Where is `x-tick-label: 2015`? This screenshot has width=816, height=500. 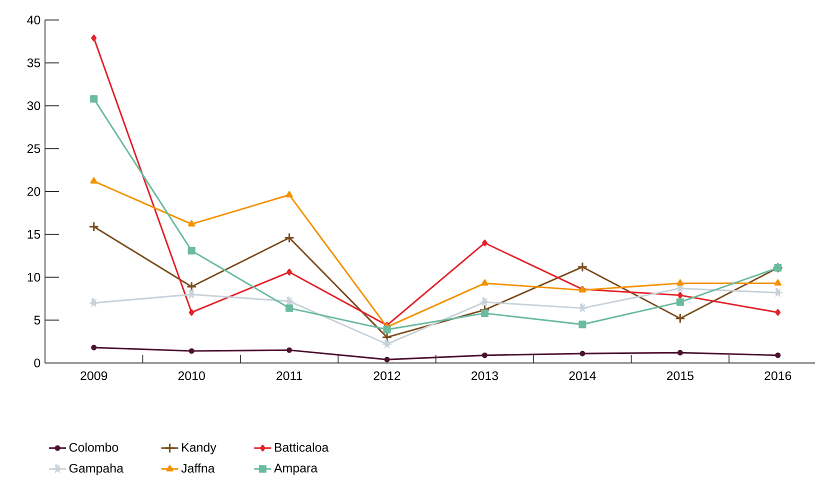
x-tick-label: 2015 is located at coordinates (680, 375).